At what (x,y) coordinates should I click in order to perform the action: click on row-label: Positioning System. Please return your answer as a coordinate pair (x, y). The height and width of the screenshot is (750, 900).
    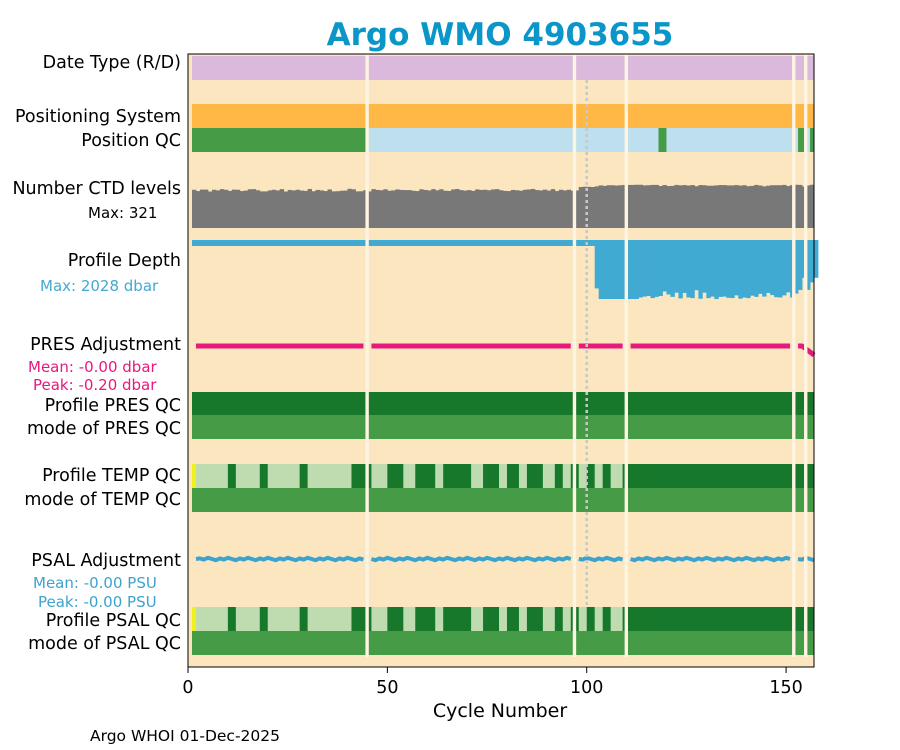
    Looking at the image, I should click on (98, 117).